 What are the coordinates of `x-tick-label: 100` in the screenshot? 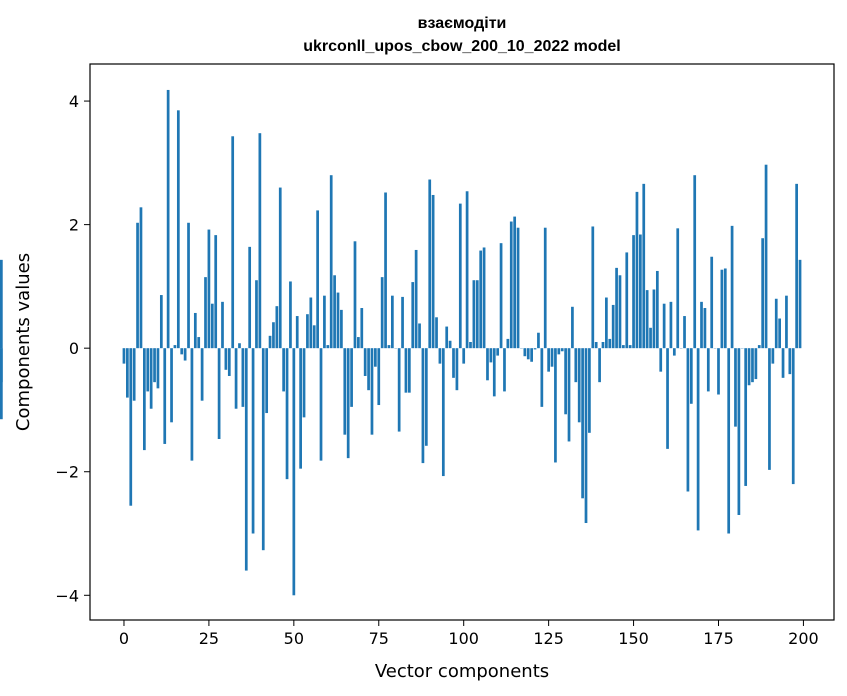 It's located at (463, 638).